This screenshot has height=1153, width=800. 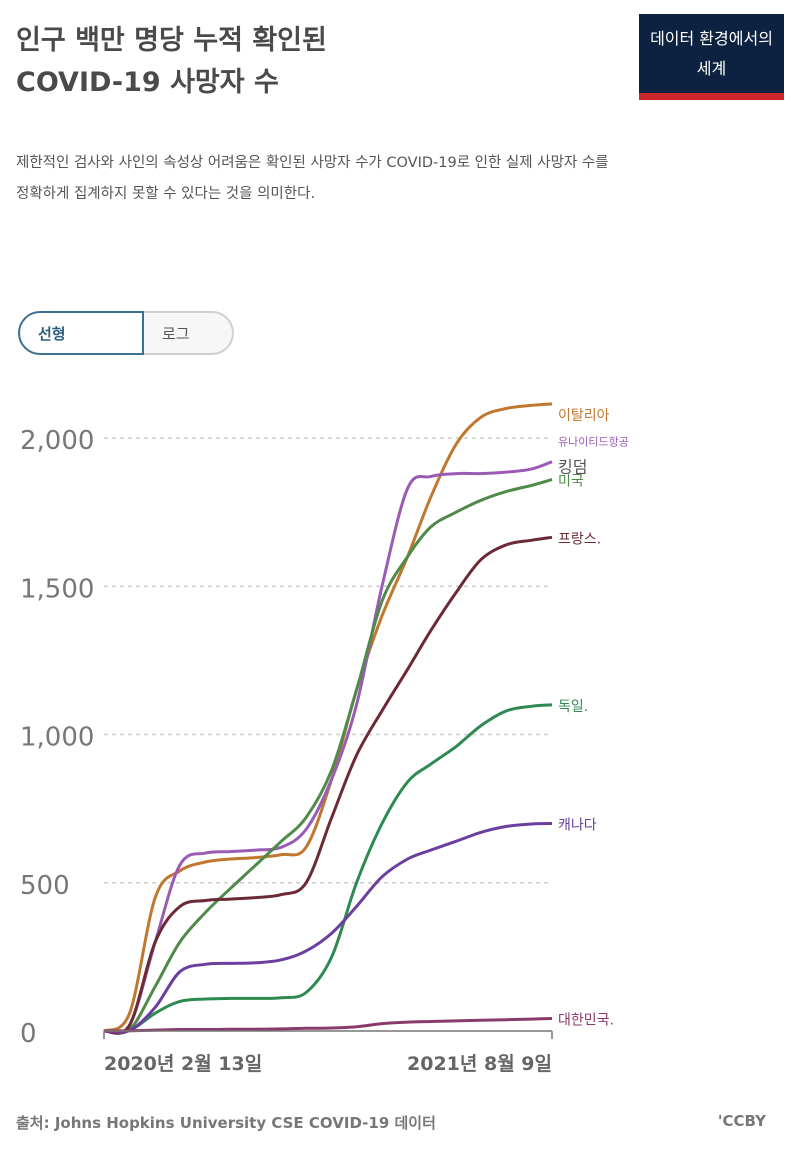 What do you see at coordinates (479, 1064) in the screenshot?
I see `x-tick-label-end: 2021년 8월 9일` at bounding box center [479, 1064].